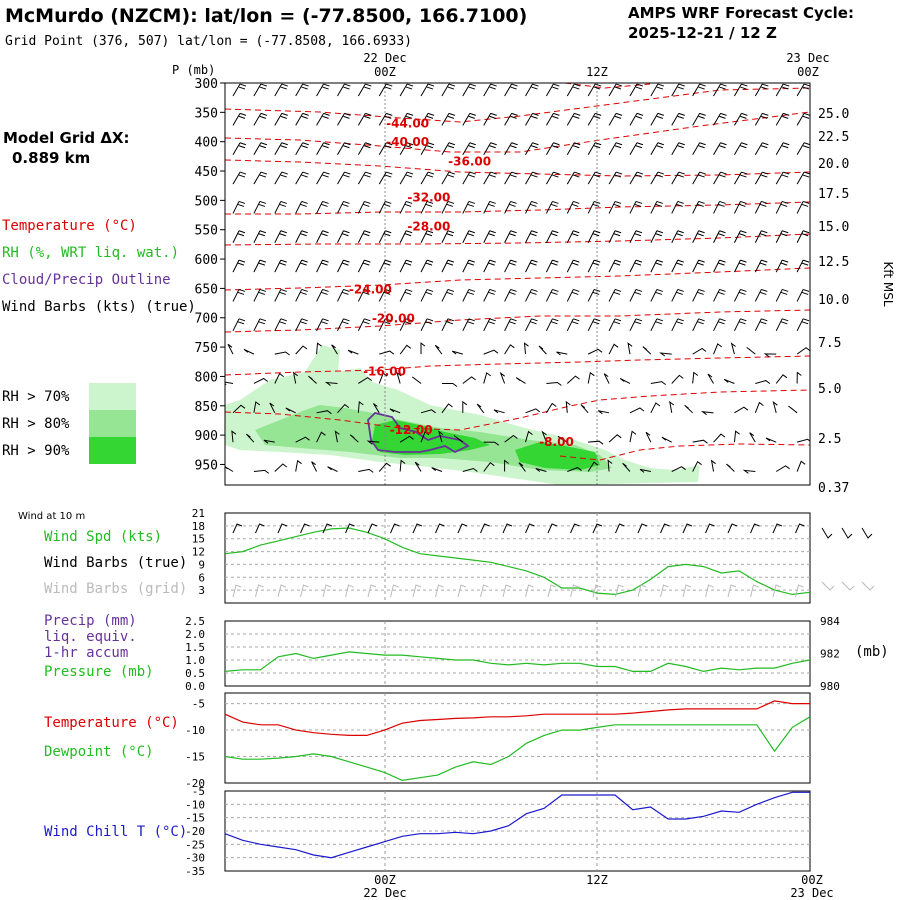  What do you see at coordinates (206, 436) in the screenshot?
I see `pressure-tick-900: 900` at bounding box center [206, 436].